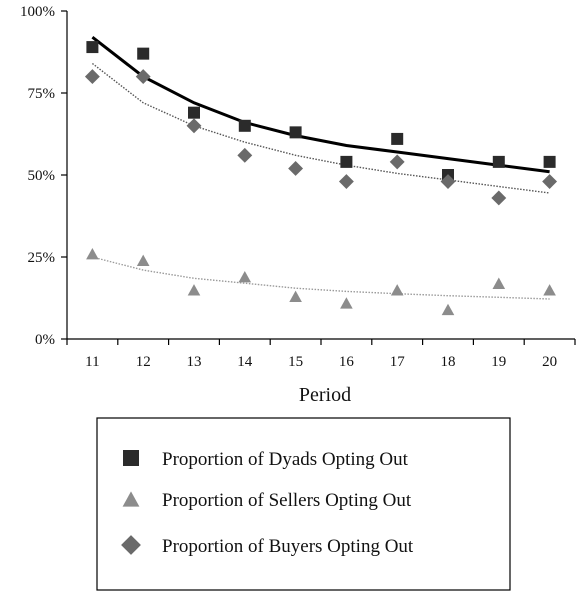 This screenshot has height=593, width=576. Describe the element at coordinates (92, 362) in the screenshot. I see `x-tick-label: 11` at that location.